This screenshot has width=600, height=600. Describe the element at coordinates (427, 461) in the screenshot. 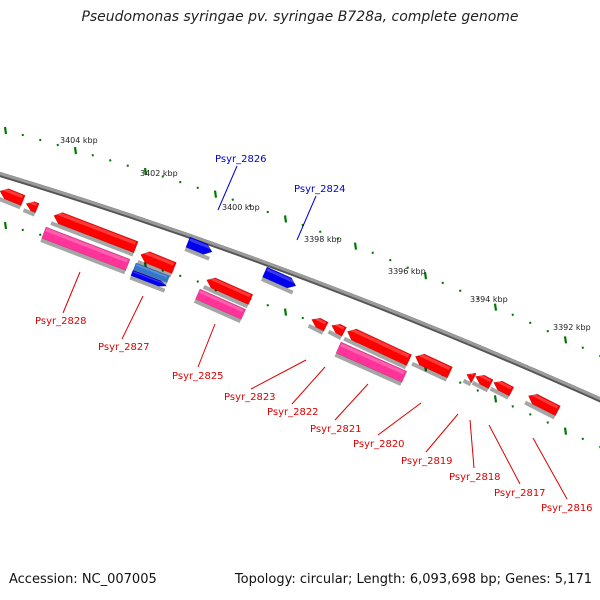

I see `gene-label-psyr-2819: Psyr_2819` at that location.